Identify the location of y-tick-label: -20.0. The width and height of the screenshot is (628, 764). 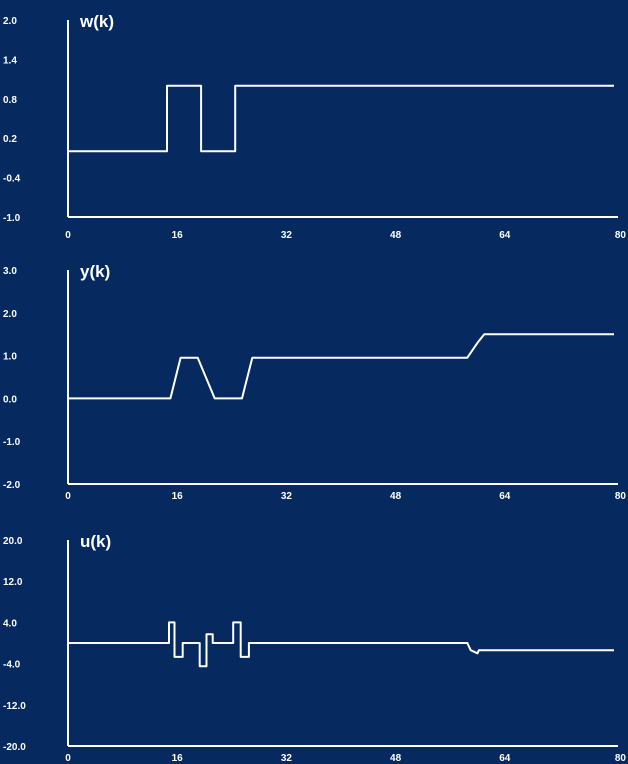
(14, 747).